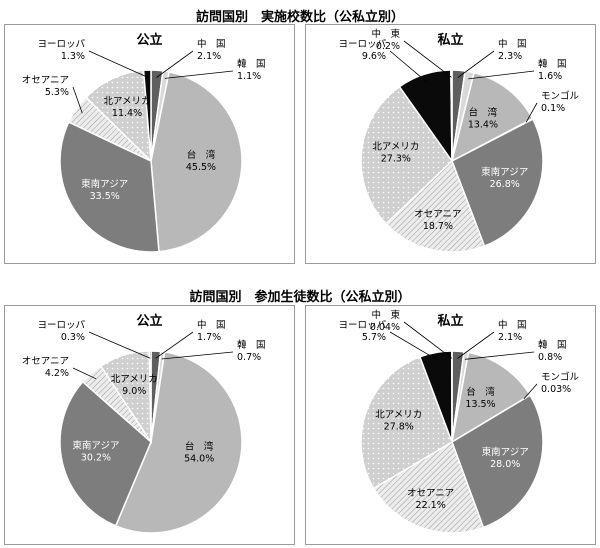  Describe the element at coordinates (553, 108) in the screenshot. I see `slice-value-mongolia: 0.1%` at that location.